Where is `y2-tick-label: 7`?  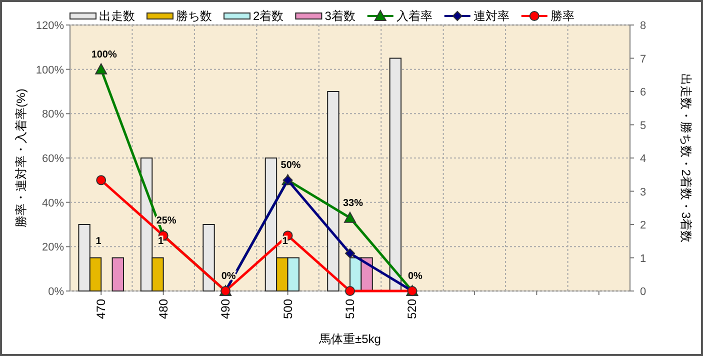 y2-tick-label: 7 is located at coordinates (643, 59).